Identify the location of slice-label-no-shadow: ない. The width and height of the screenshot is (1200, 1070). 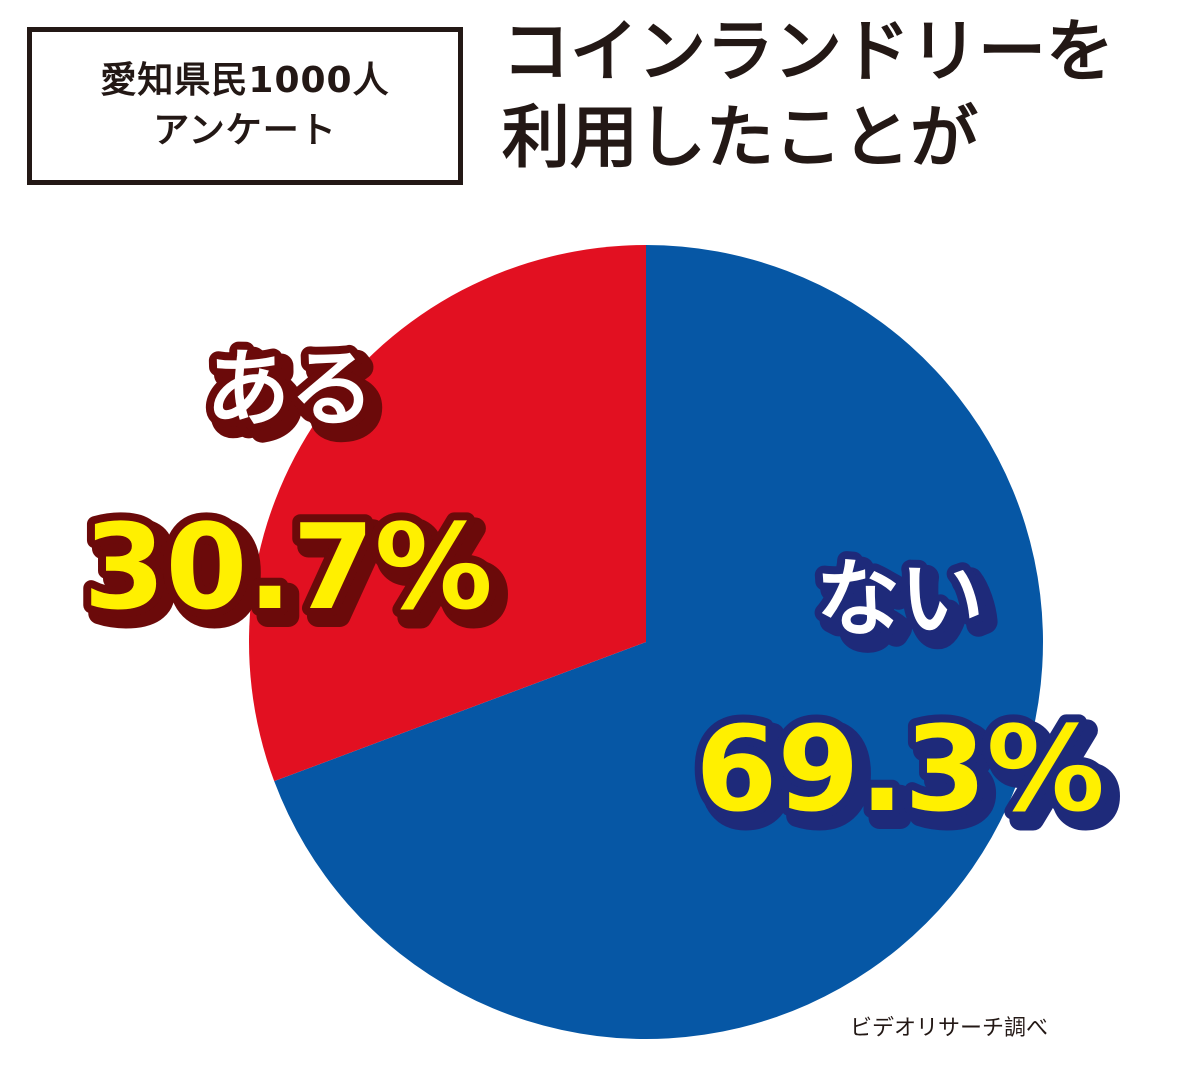
(908, 607).